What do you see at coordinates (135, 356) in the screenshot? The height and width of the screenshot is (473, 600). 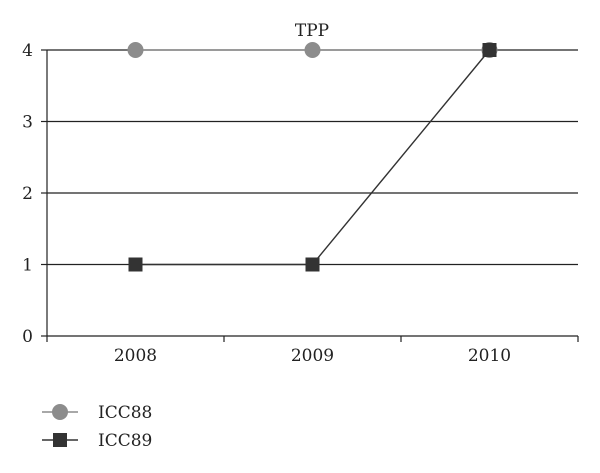 I see `x-tick-label: 2008` at bounding box center [135, 356].